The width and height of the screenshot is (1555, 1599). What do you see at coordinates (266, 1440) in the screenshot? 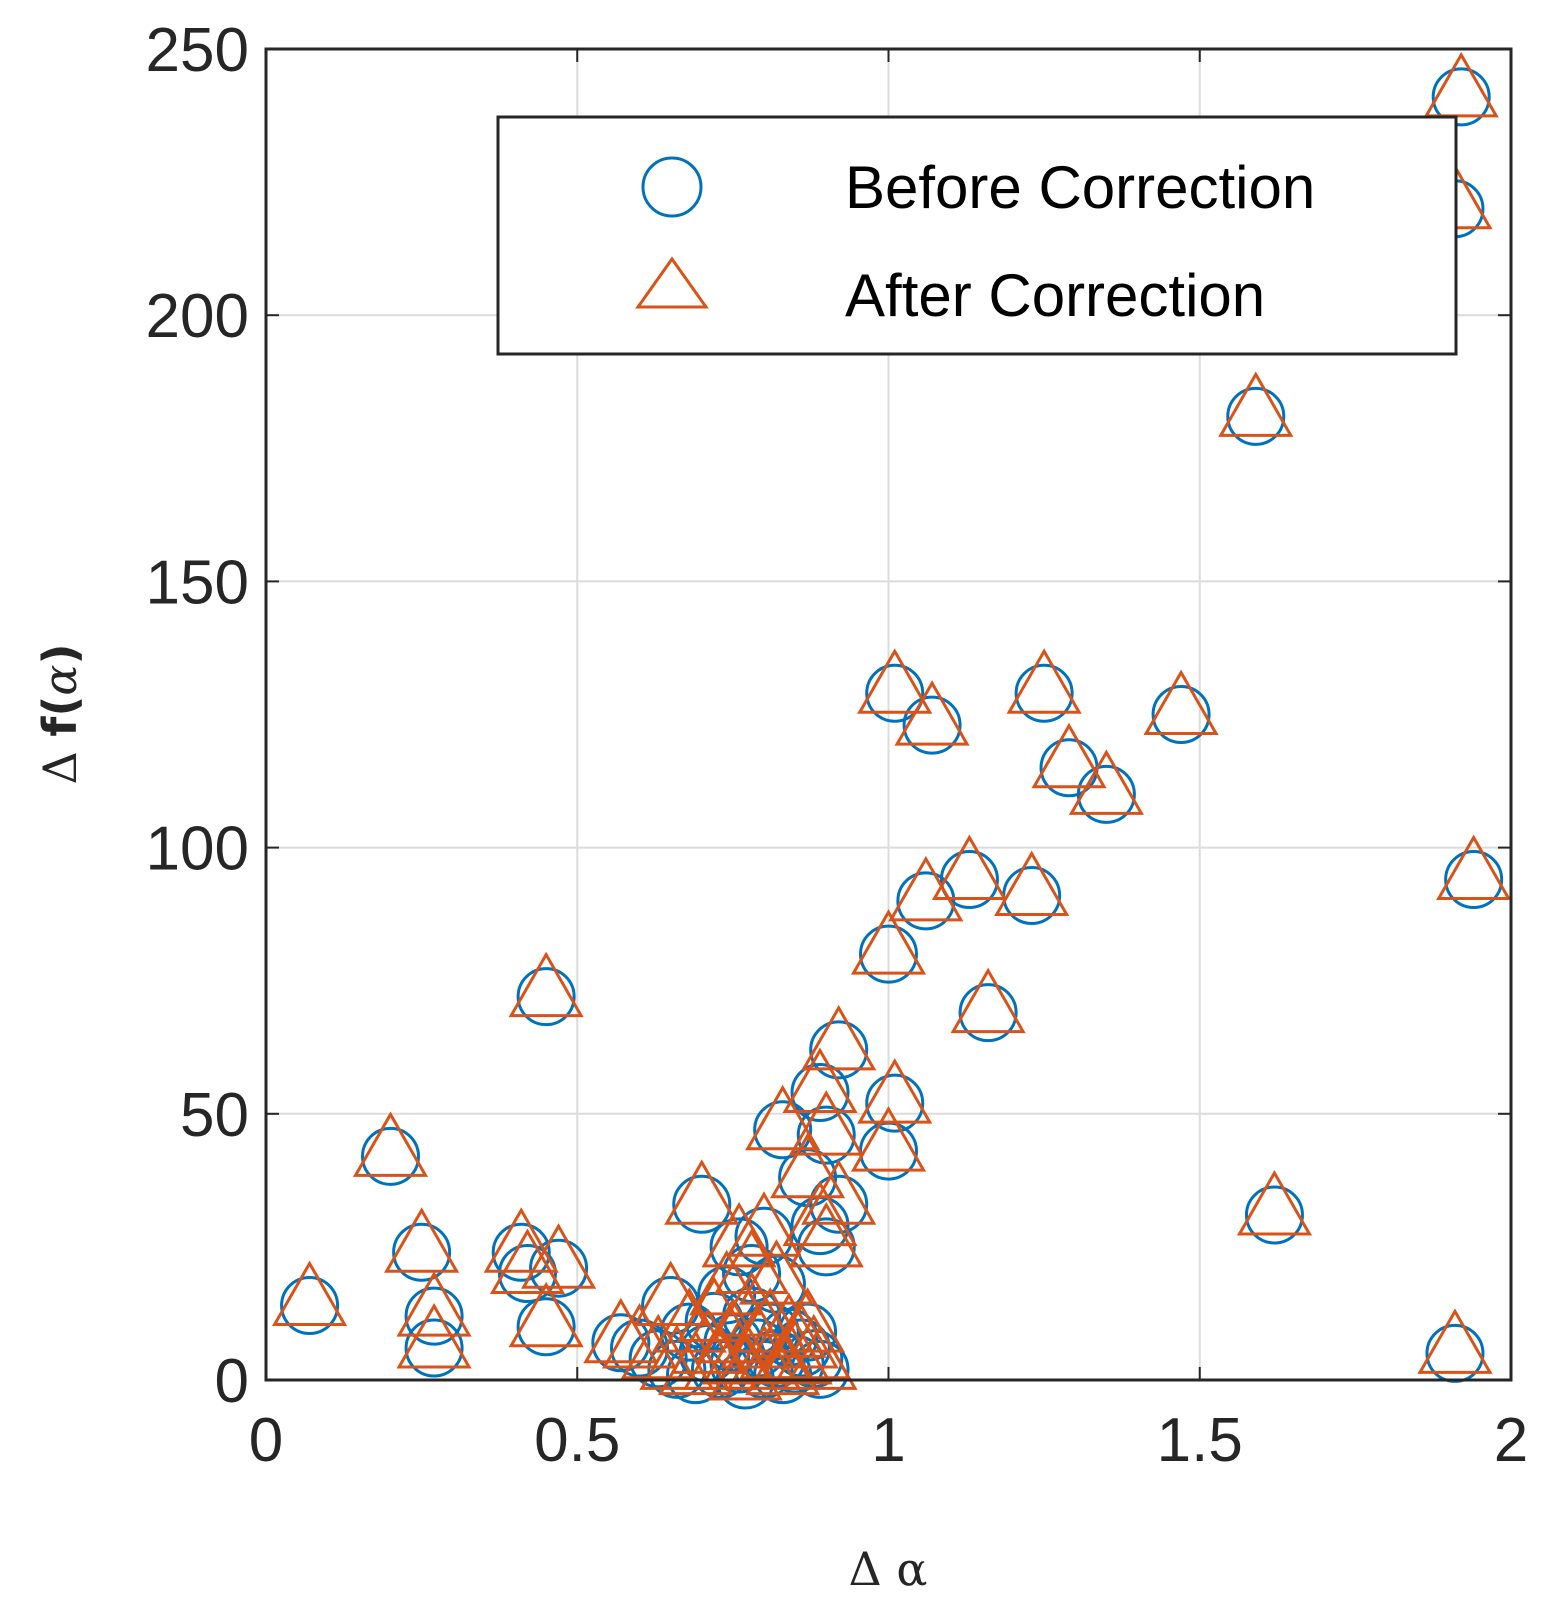
I see `x-tick-label: 0` at bounding box center [266, 1440].